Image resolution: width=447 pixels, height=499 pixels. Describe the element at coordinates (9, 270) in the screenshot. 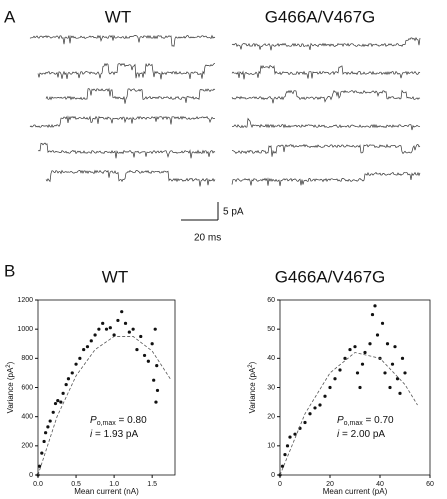

I see `panel-label: B` at that location.